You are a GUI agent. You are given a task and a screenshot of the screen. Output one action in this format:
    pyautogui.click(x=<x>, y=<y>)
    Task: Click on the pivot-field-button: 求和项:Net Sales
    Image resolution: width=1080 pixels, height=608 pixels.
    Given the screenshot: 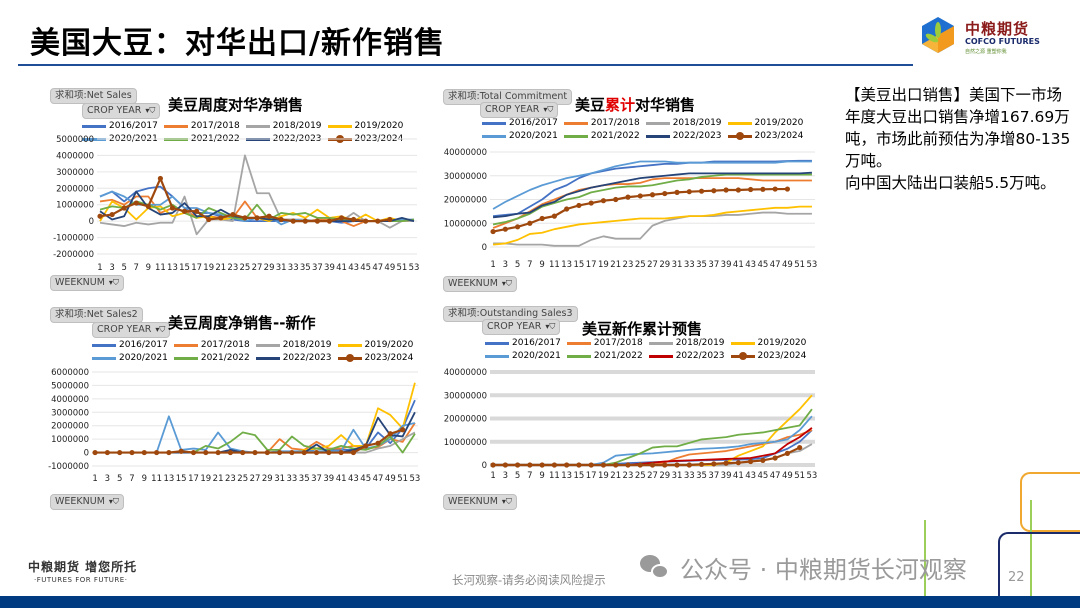 What is the action you would take?
    pyautogui.click(x=93, y=96)
    